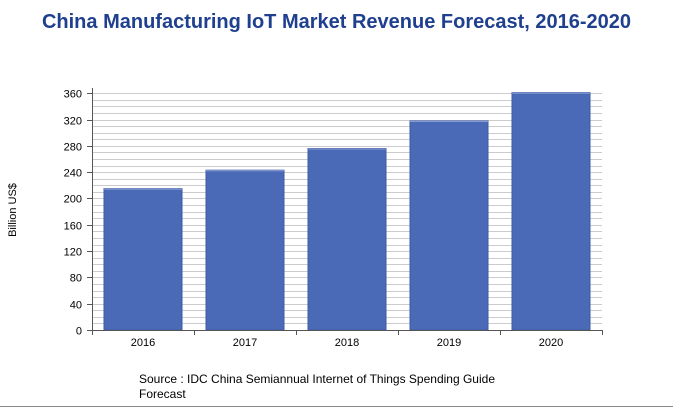  What do you see at coordinates (336, 406) in the screenshot?
I see `bottom-divider` at bounding box center [336, 406].